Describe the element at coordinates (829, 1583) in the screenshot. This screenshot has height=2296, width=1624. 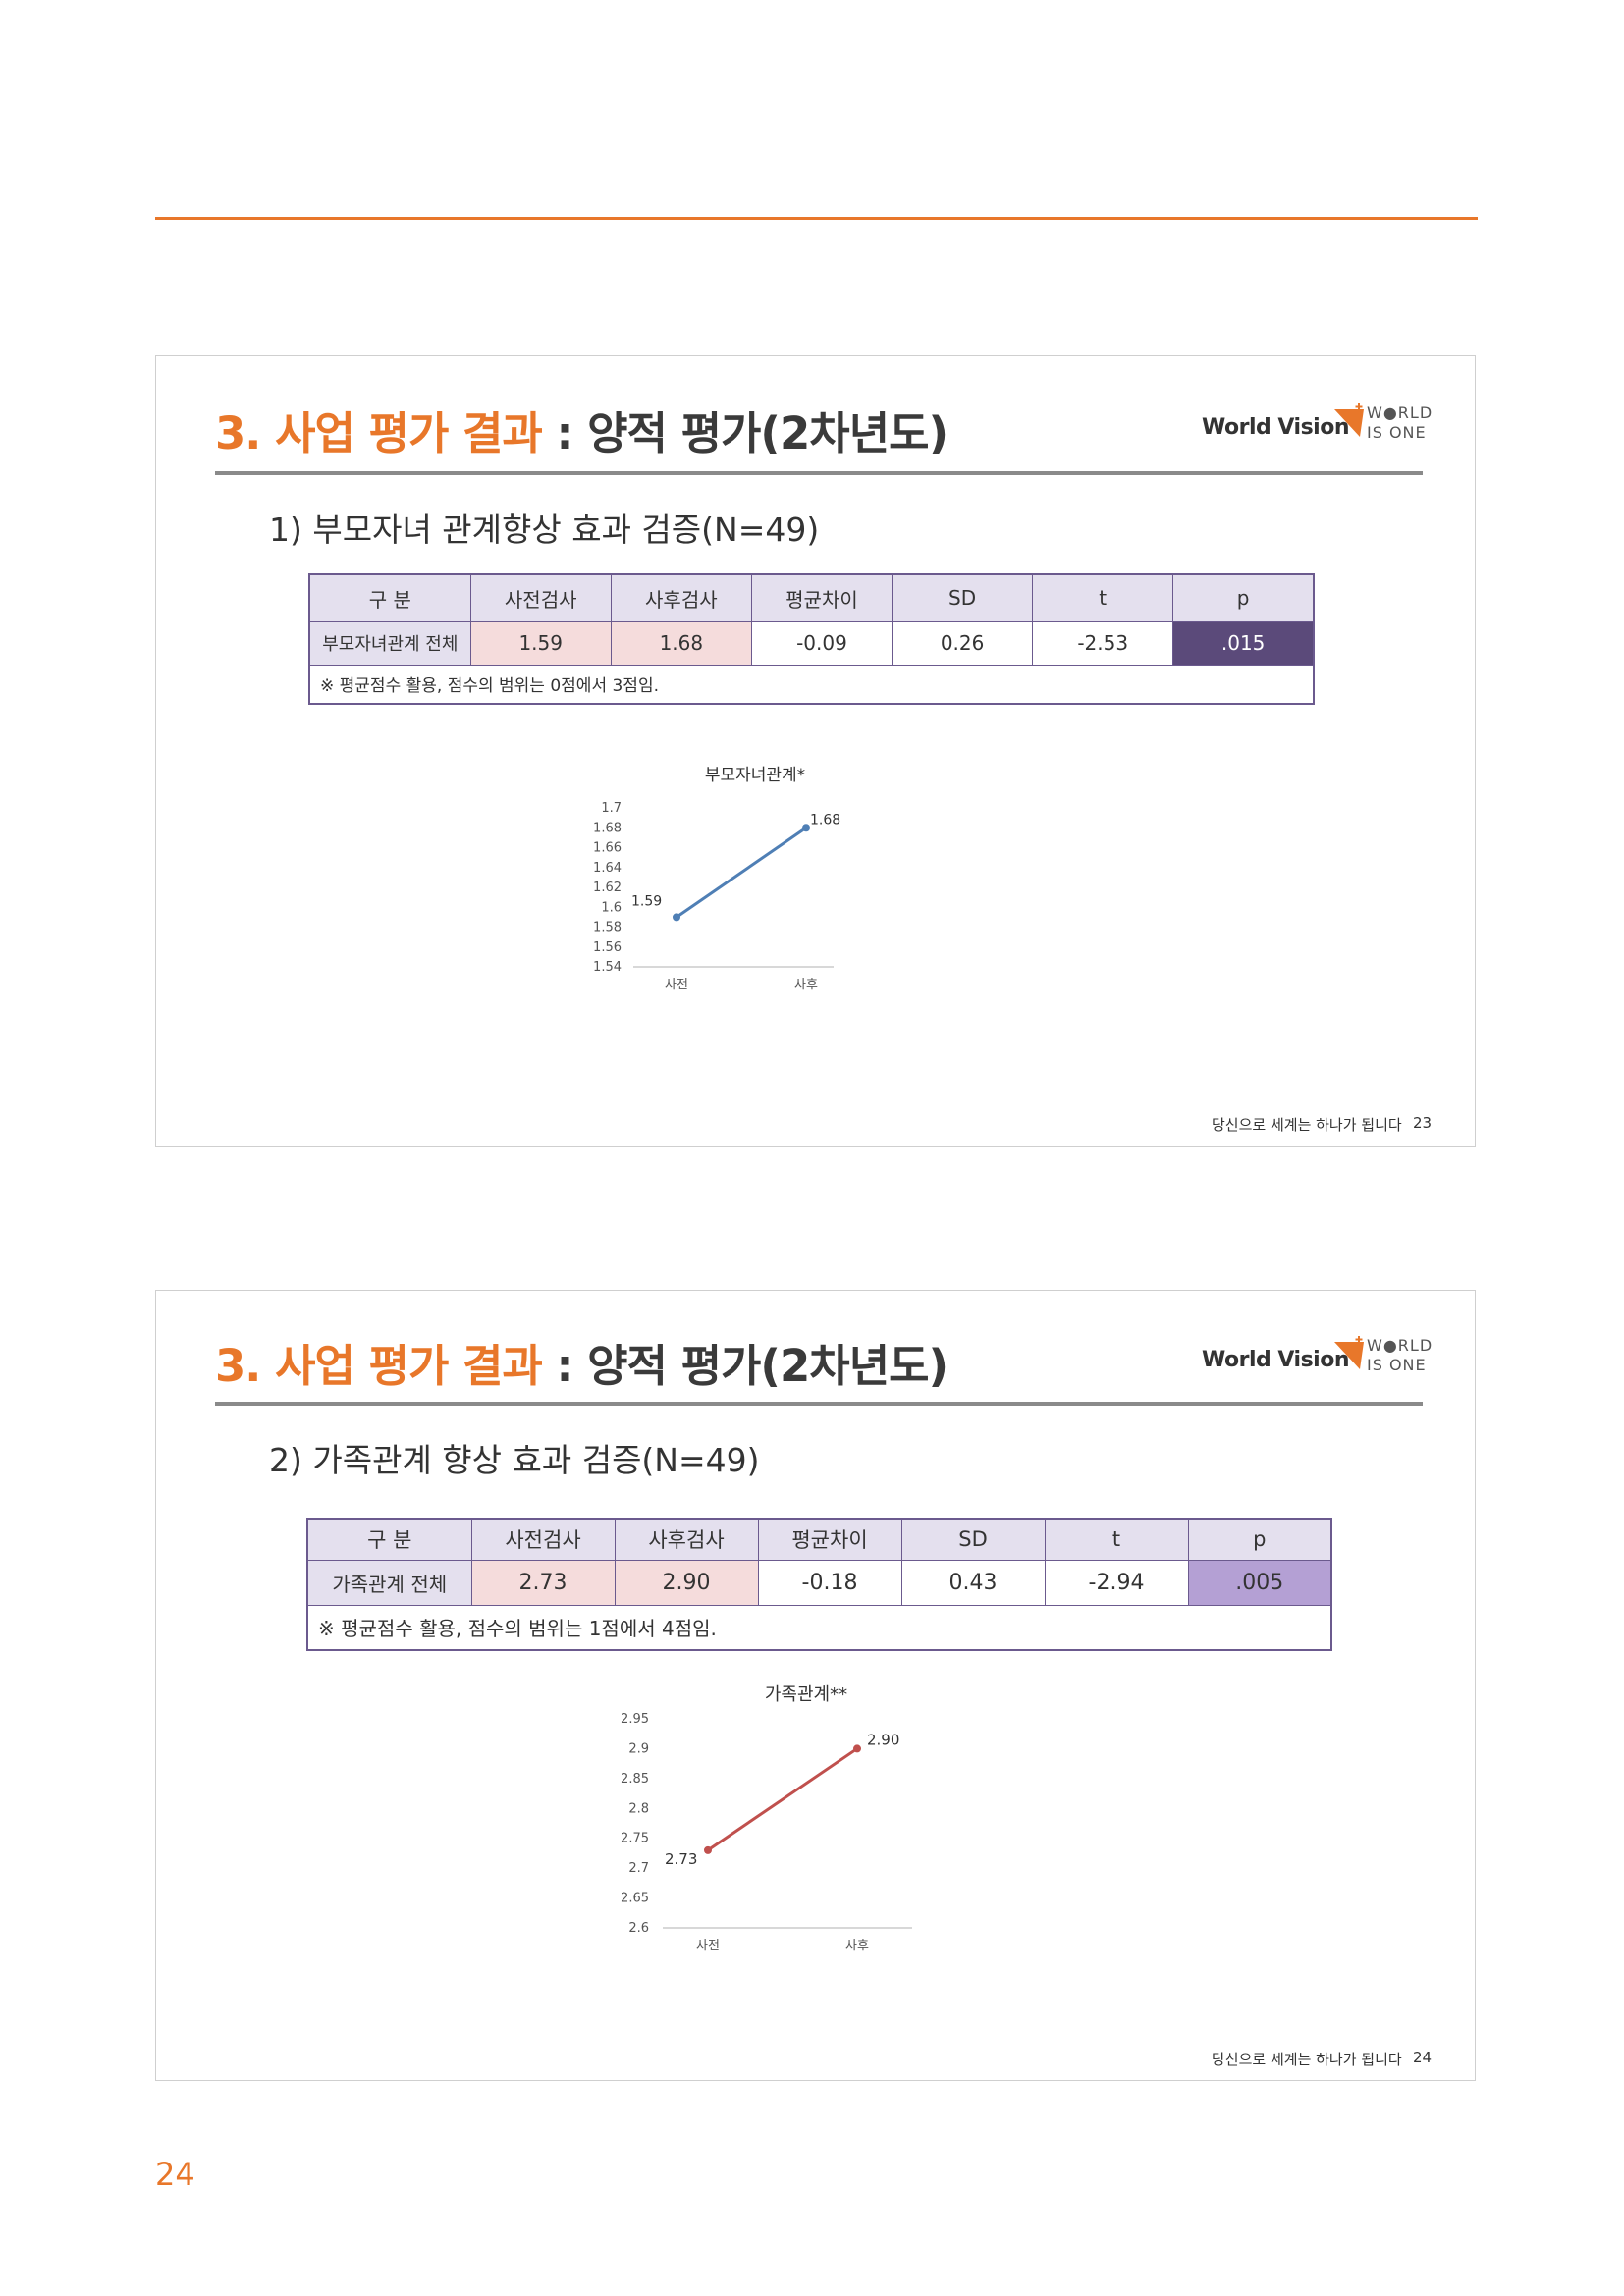
I see `cell-mean-diff: -0.18` at that location.